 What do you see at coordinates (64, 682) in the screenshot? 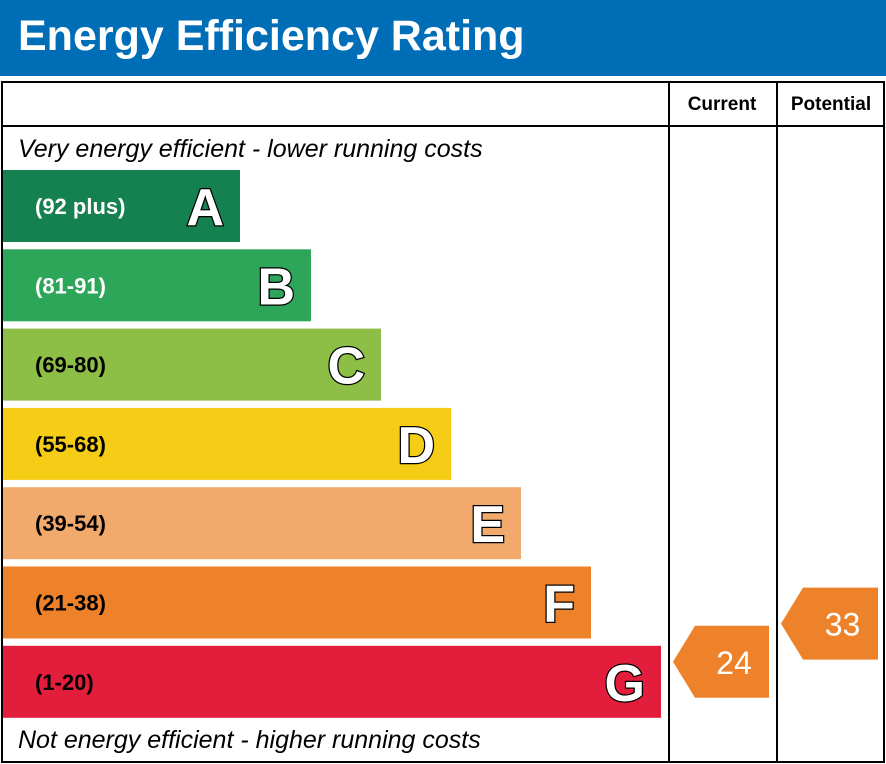
I see `band-g-range: (1-20)` at bounding box center [64, 682].